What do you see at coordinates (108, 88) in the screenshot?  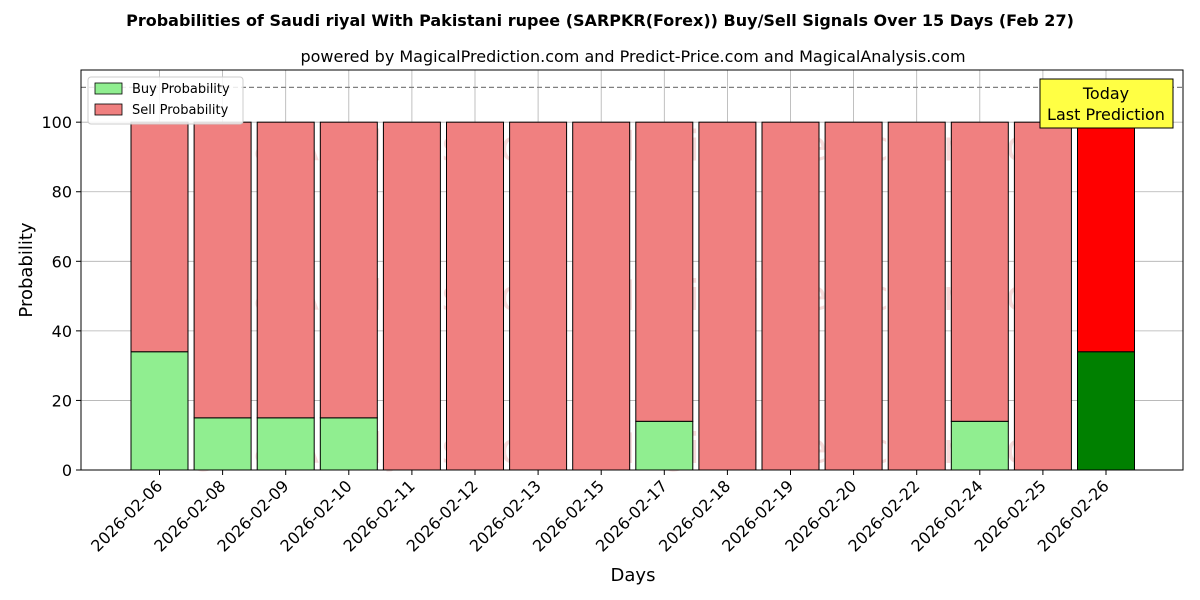 I see `legend-swatch-buy` at bounding box center [108, 88].